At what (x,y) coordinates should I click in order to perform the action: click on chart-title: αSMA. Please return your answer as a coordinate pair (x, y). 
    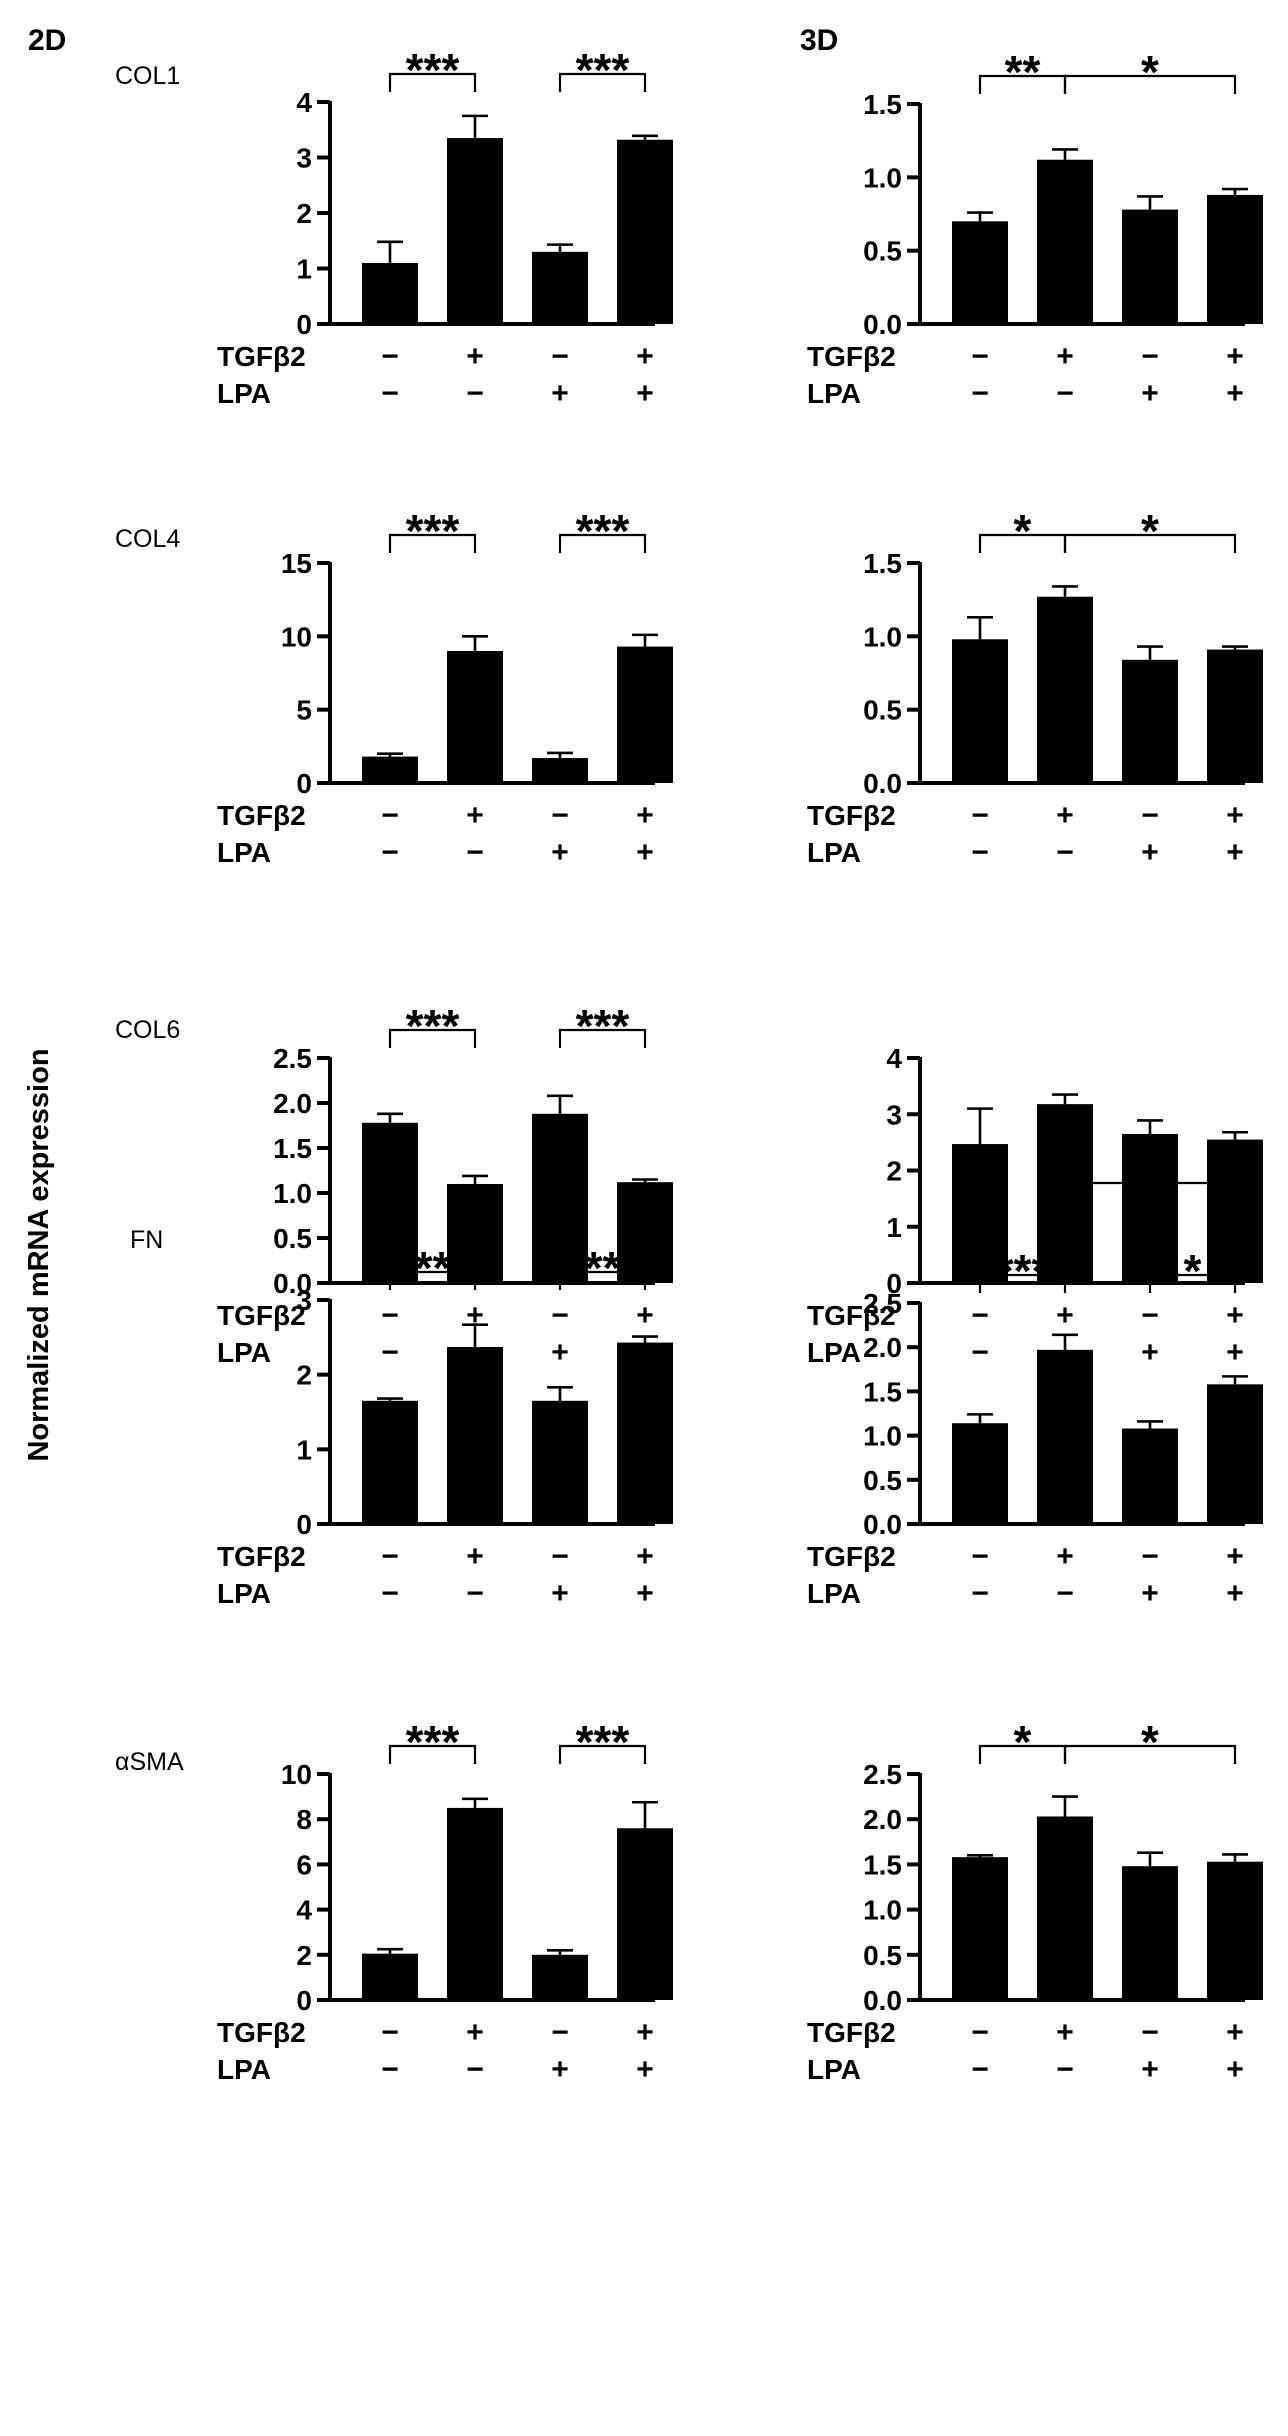
    Looking at the image, I should click on (149, 1762).